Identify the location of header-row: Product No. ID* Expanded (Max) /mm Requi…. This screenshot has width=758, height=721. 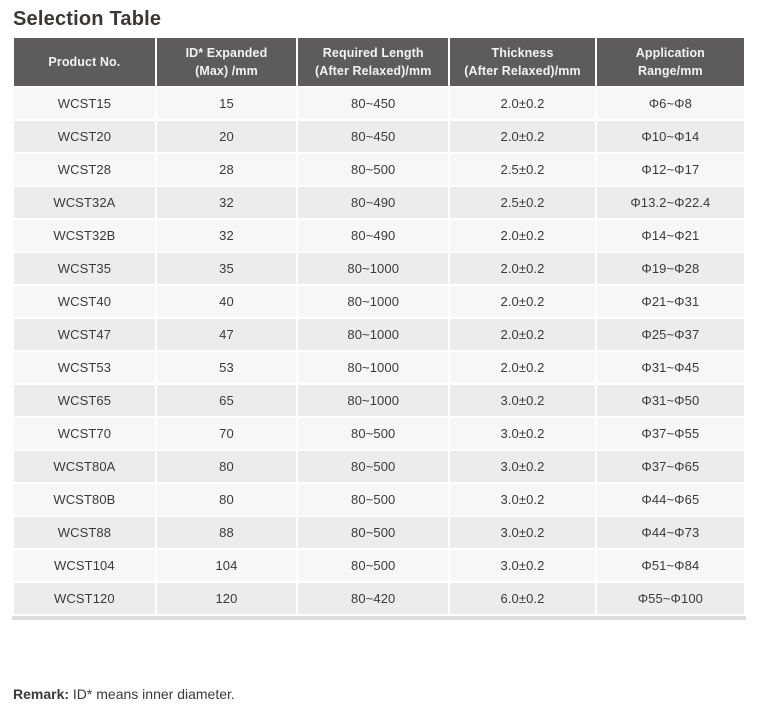
(379, 62).